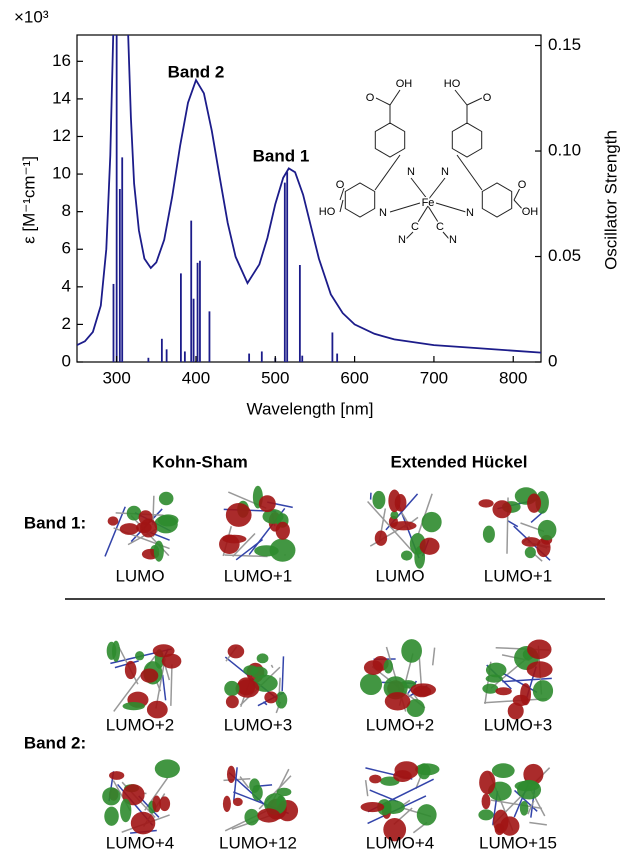 The height and width of the screenshot is (862, 626). What do you see at coordinates (31, 16) in the screenshot?
I see `y-multiplier: ×10³` at bounding box center [31, 16].